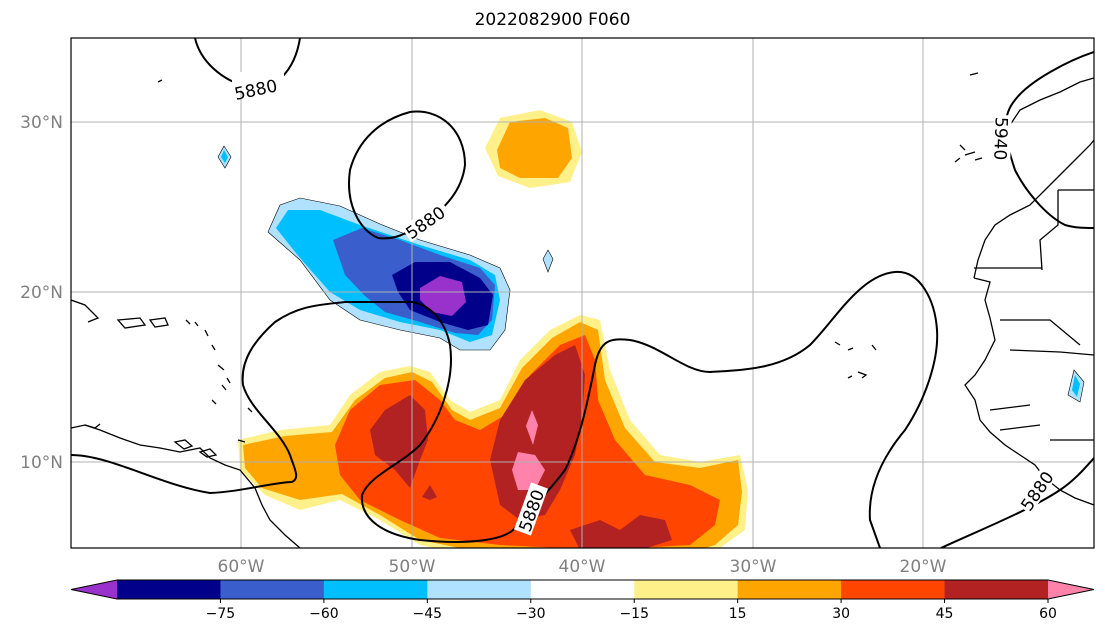 The image size is (1105, 639). I want to click on contour-label: 5880, so click(1037, 491).